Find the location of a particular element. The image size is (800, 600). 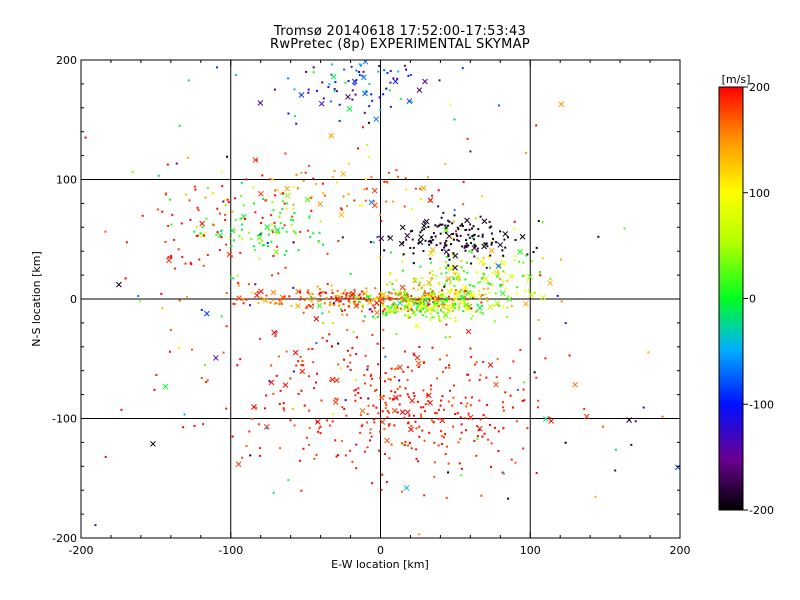

y-tick-label: 200 is located at coordinates (66, 60).